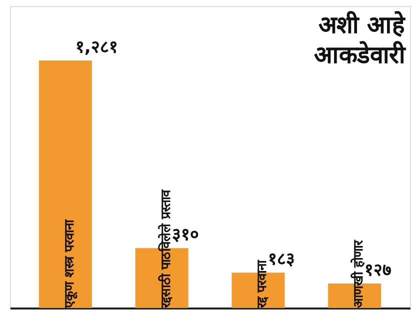 The width and height of the screenshot is (420, 315). What do you see at coordinates (65, 184) in the screenshot?
I see `bar` at bounding box center [65, 184].